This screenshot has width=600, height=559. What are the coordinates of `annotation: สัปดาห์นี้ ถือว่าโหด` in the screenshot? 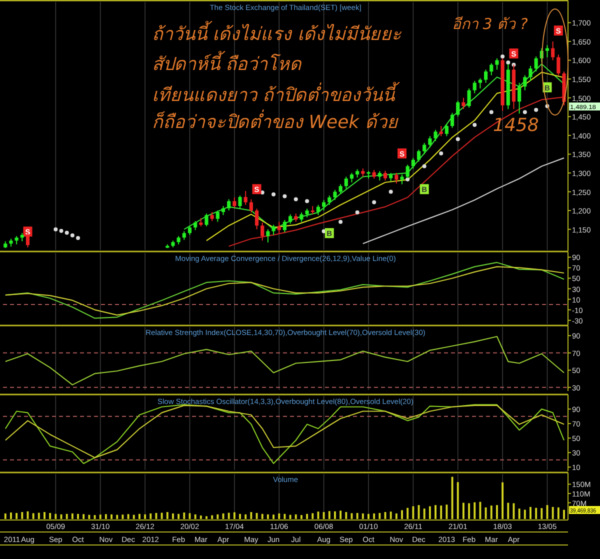 It's located at (227, 62).